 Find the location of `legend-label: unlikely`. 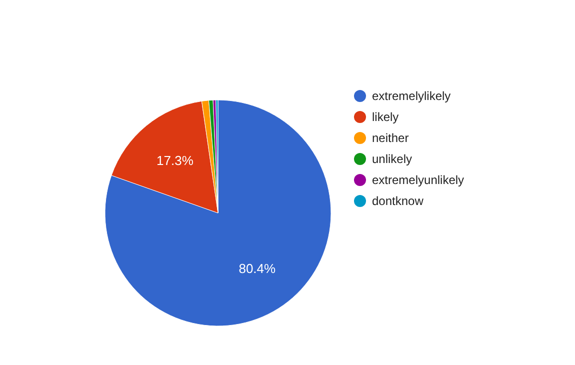

legend-label: unlikely is located at coordinates (392, 159).